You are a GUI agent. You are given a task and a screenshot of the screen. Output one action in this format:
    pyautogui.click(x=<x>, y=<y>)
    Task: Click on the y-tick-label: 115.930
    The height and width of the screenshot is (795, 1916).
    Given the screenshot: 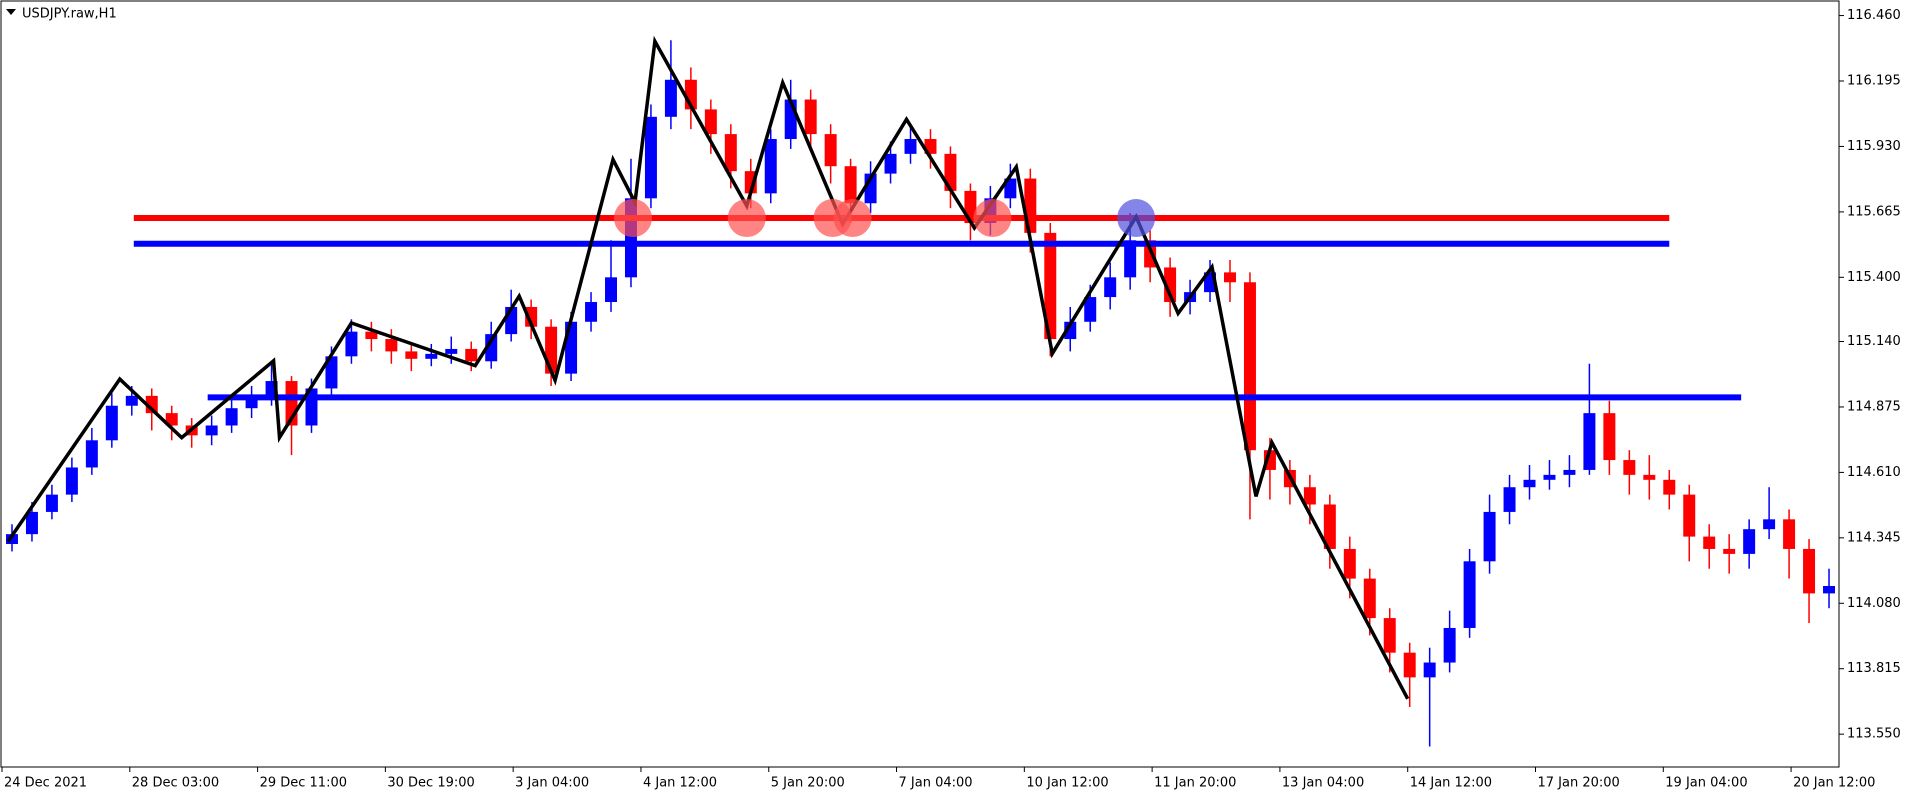 What is the action you would take?
    pyautogui.click(x=1874, y=146)
    